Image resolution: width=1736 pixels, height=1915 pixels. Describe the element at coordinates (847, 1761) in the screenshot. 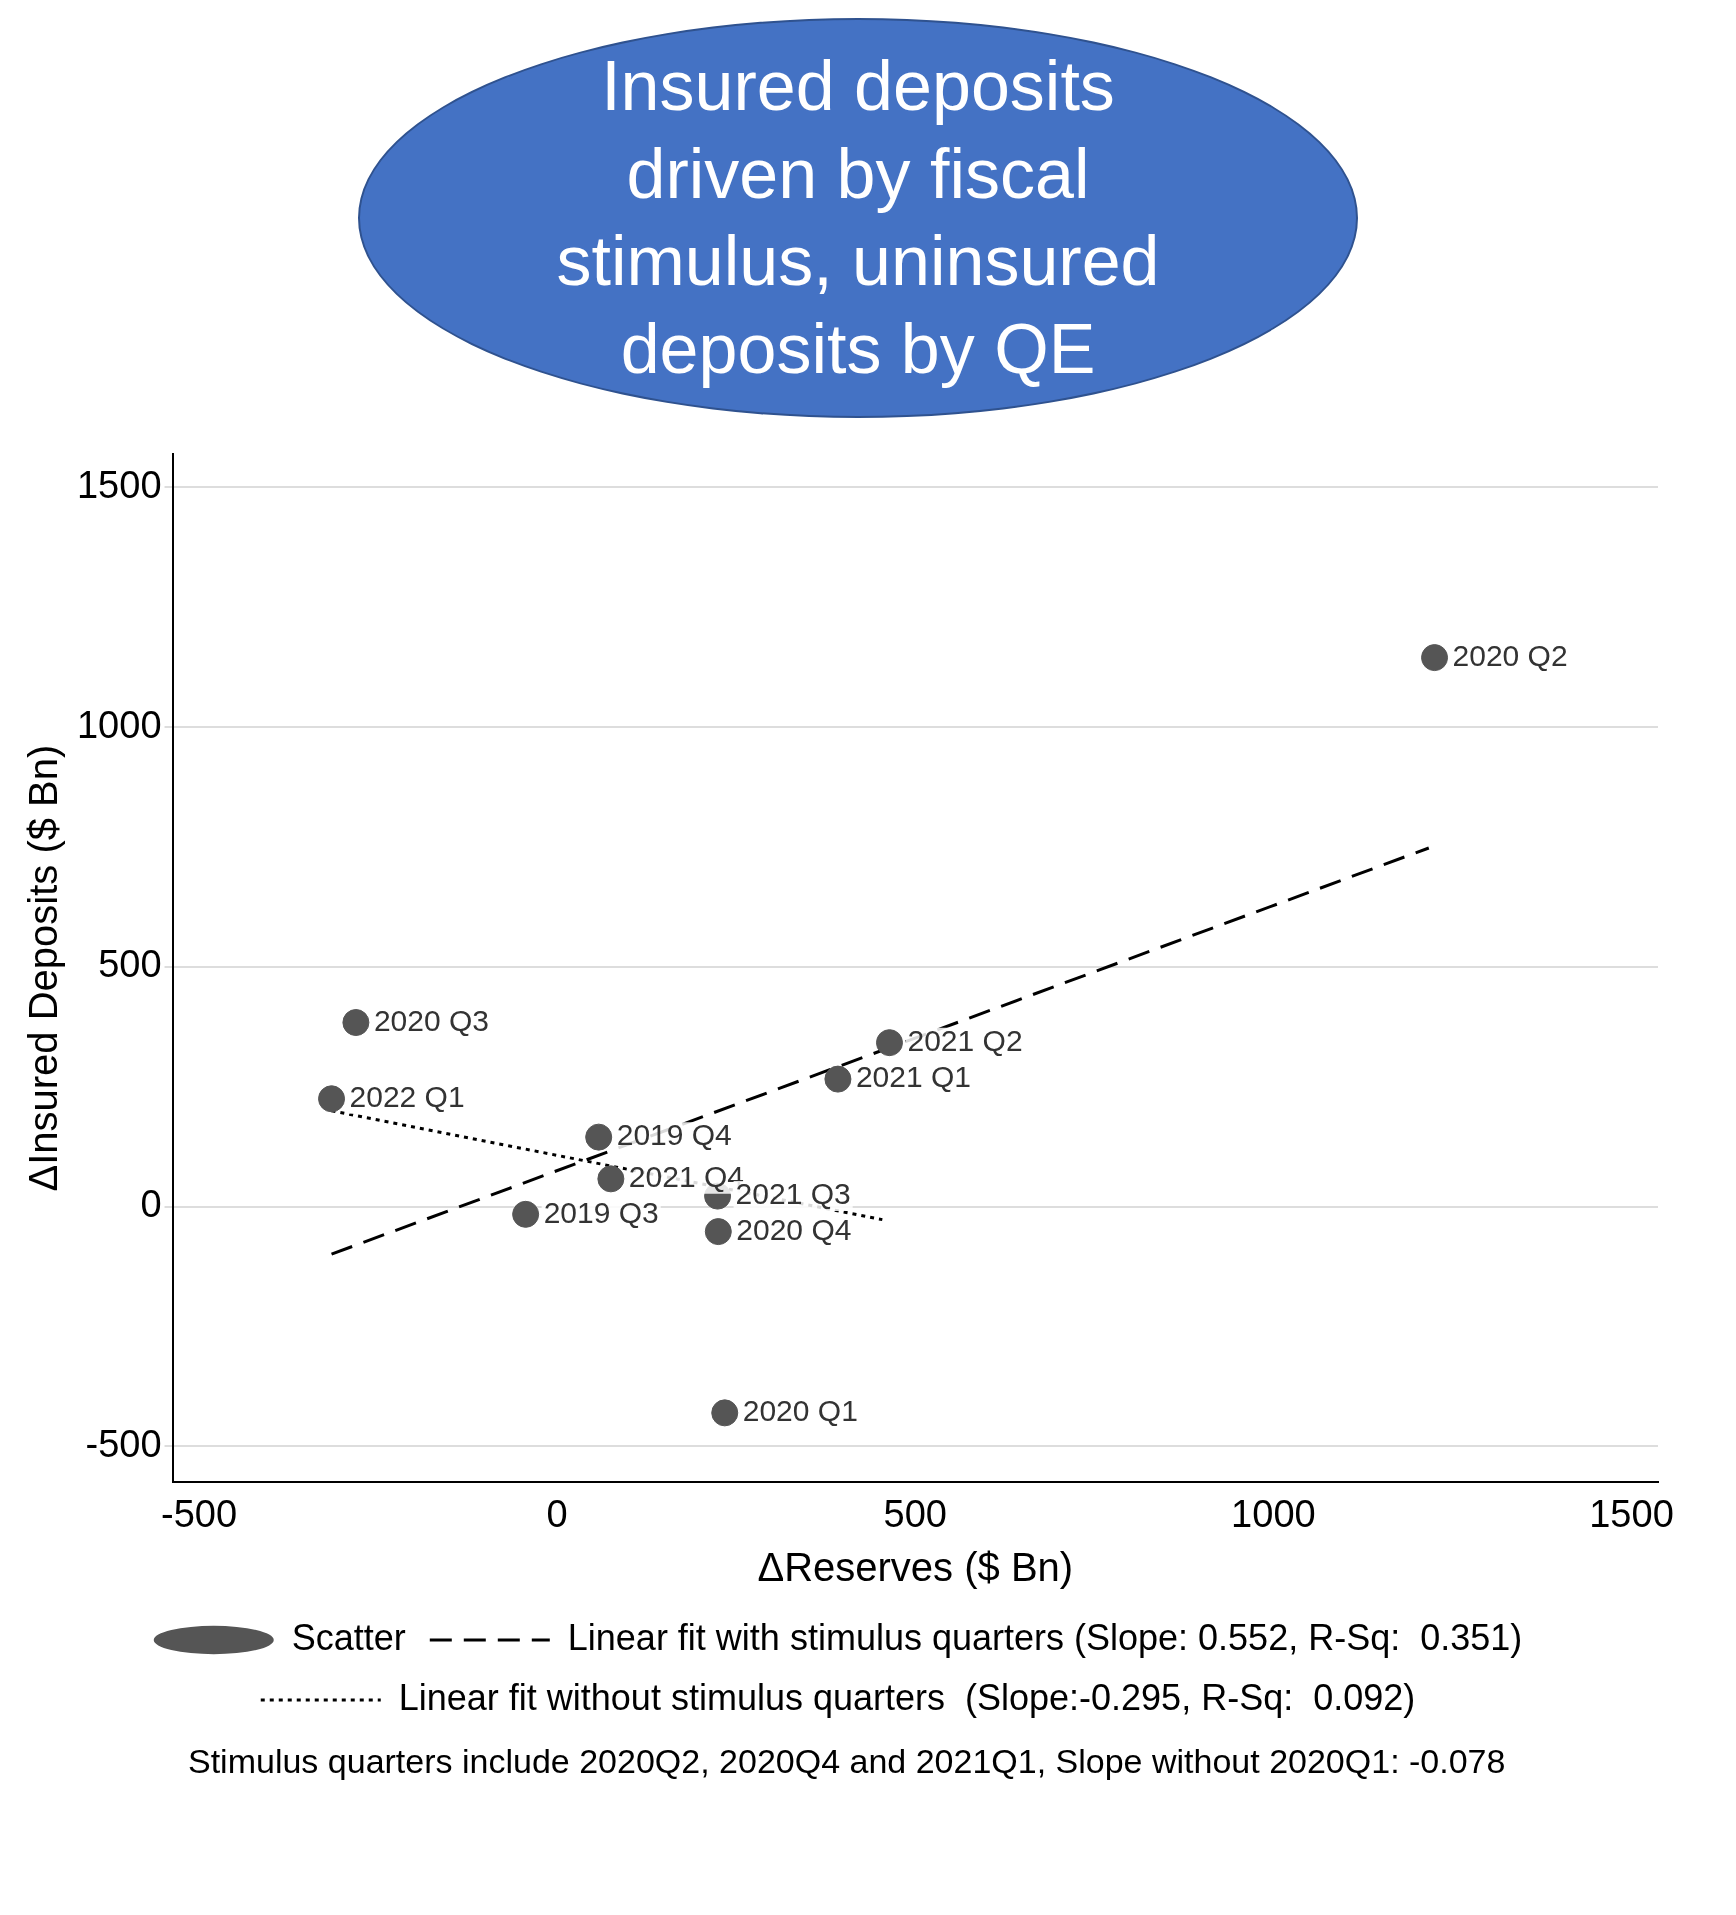

I see `text: Stimulus quarters include 2020Q2, 2020Q4 and 2021Q1, Slope without 2020Q1: -0.078` at that location.